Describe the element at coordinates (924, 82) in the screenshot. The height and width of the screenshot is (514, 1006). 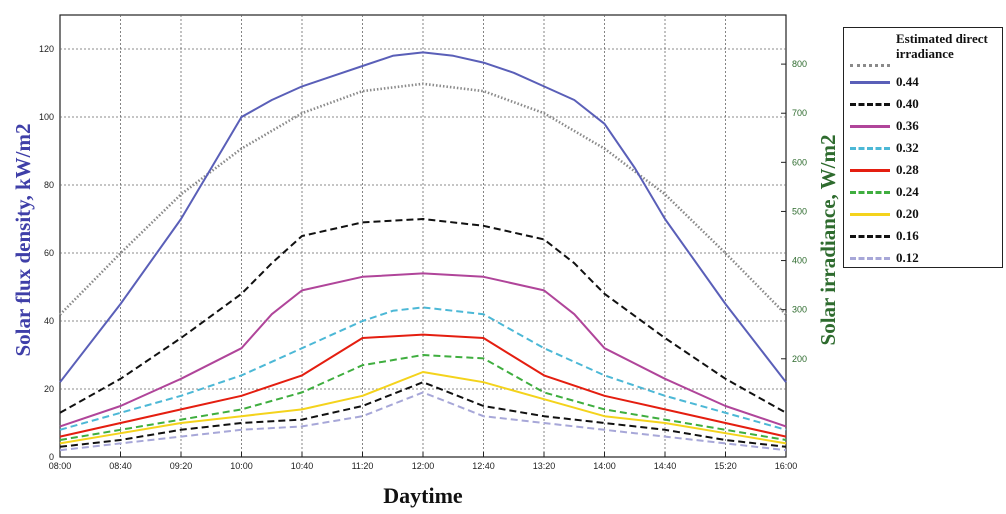
I see `legend-item-0-44: 0.44` at that location.